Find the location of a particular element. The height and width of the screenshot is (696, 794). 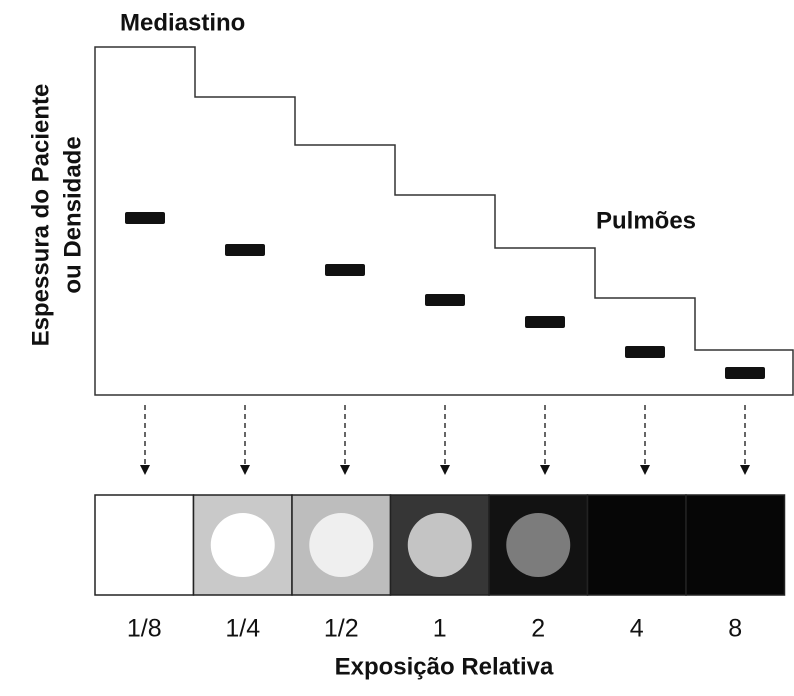

exposure-level: 1/8 is located at coordinates (144, 629).